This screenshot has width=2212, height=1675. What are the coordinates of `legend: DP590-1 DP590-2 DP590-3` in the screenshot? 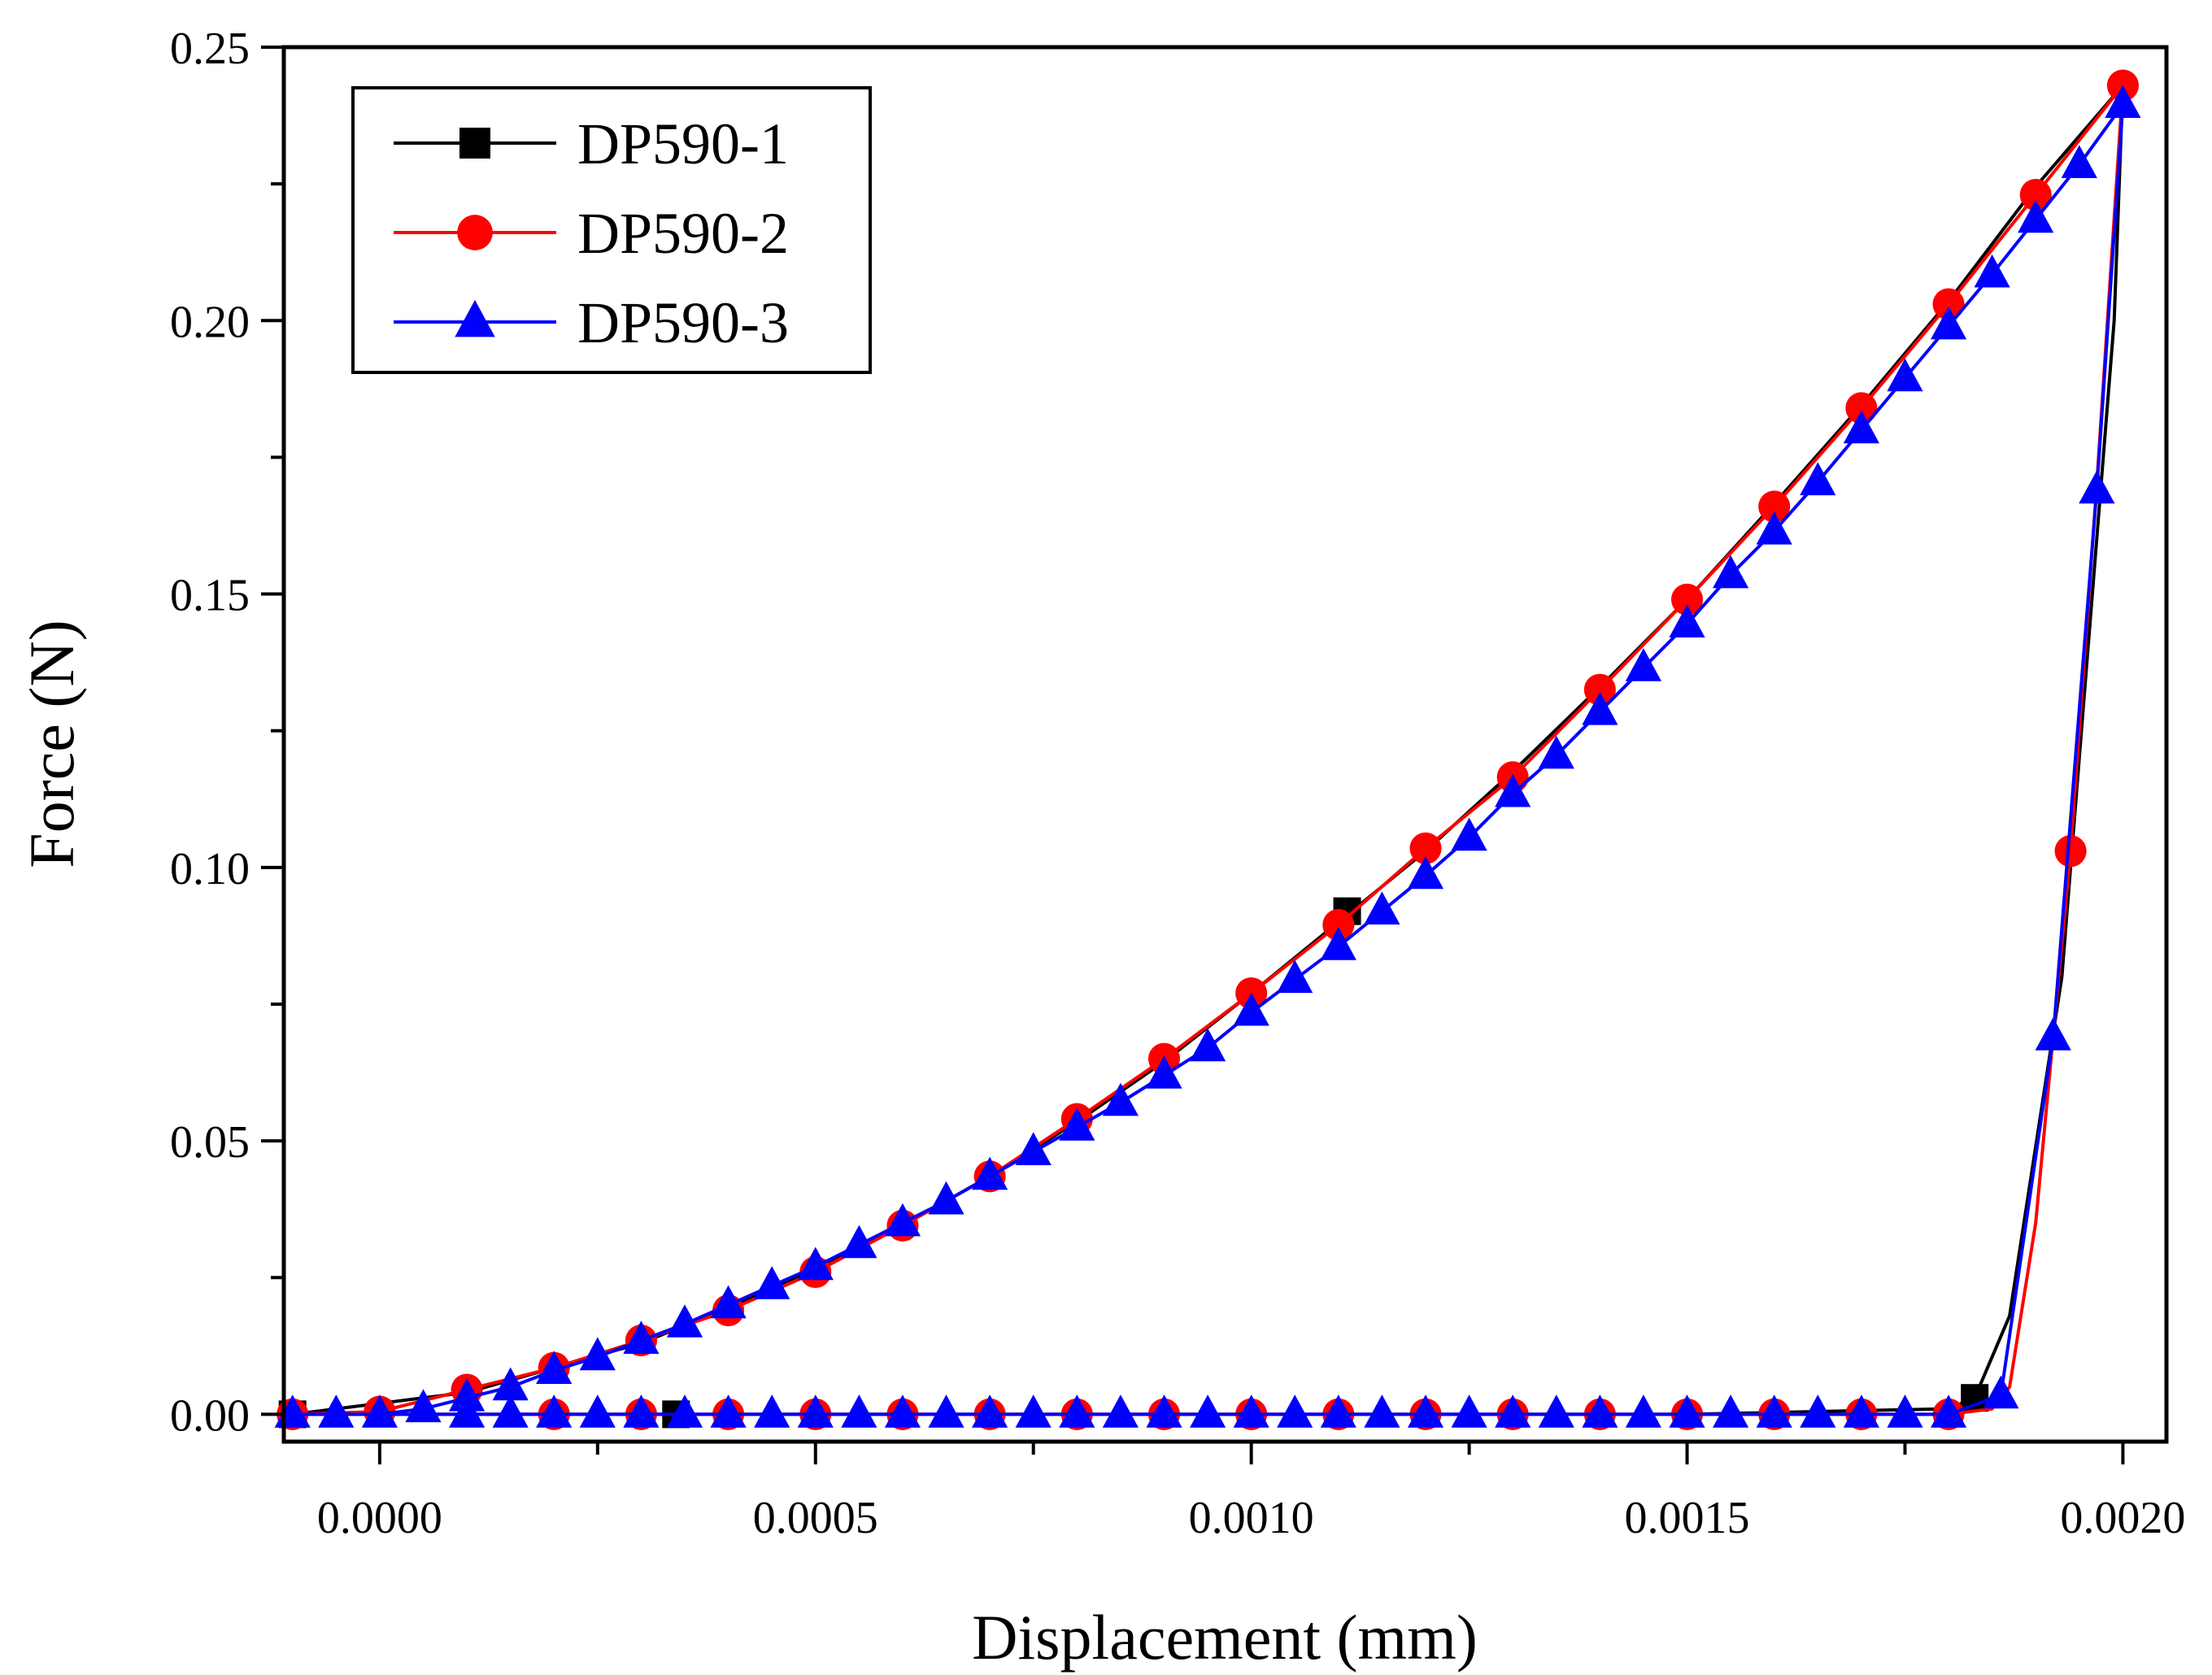 It's located at (611, 230).